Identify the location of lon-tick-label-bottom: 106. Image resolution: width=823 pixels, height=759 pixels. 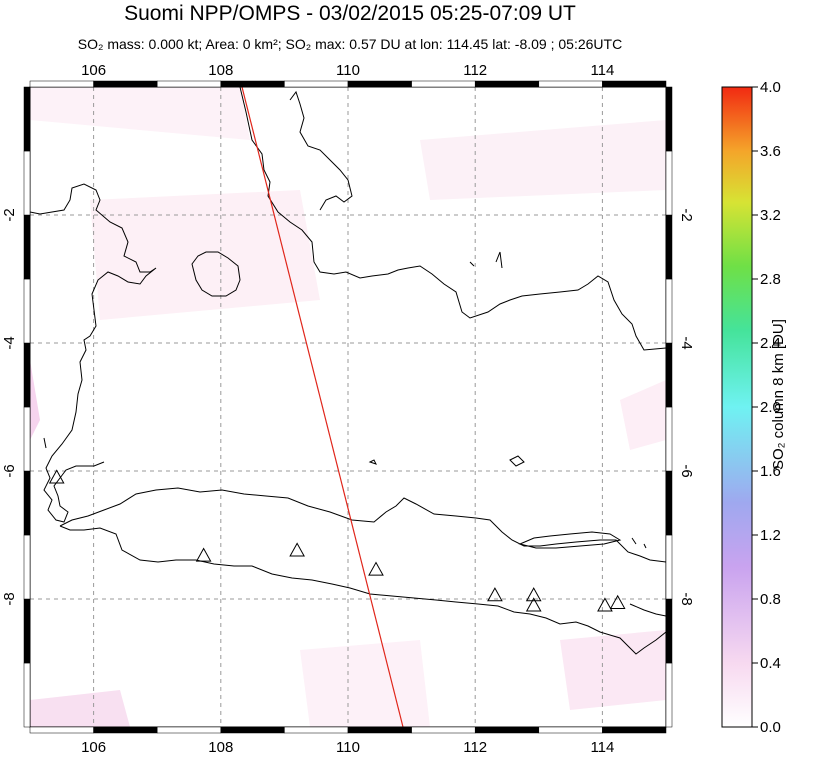
(93, 747).